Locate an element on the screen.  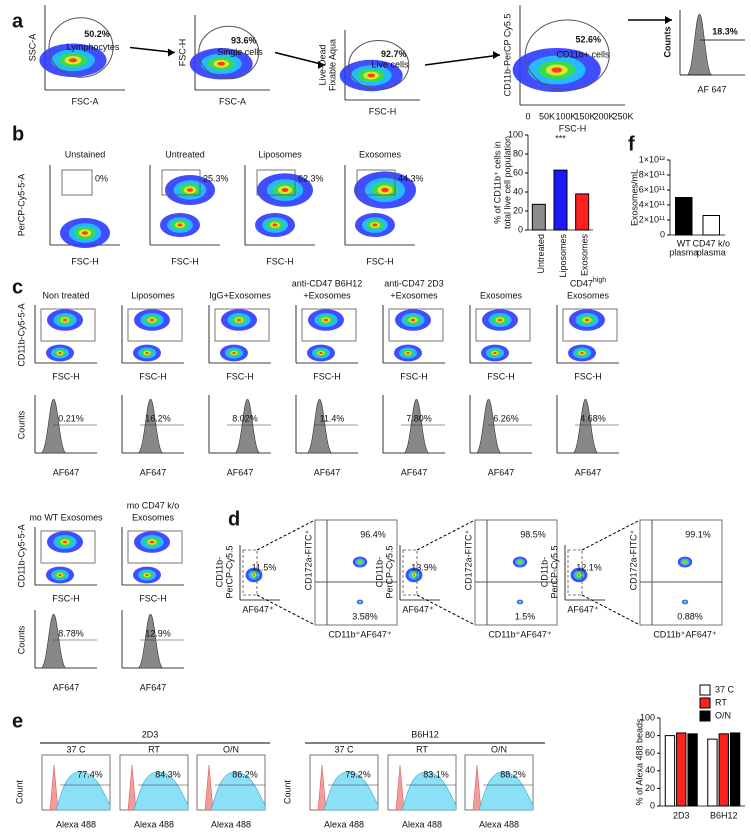
plot-frame is located at coordinates (356, 572).